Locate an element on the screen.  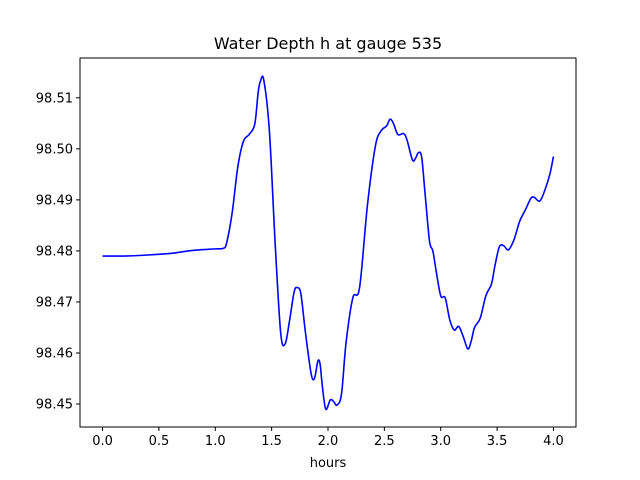
x-tick-label: 3.5 is located at coordinates (497, 441).